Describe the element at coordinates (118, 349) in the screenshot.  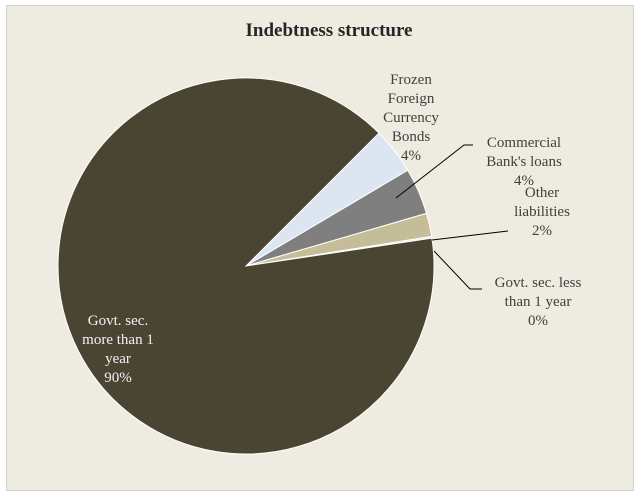
I see `data-label: Govt. sec. more than 1 year 90%` at that location.